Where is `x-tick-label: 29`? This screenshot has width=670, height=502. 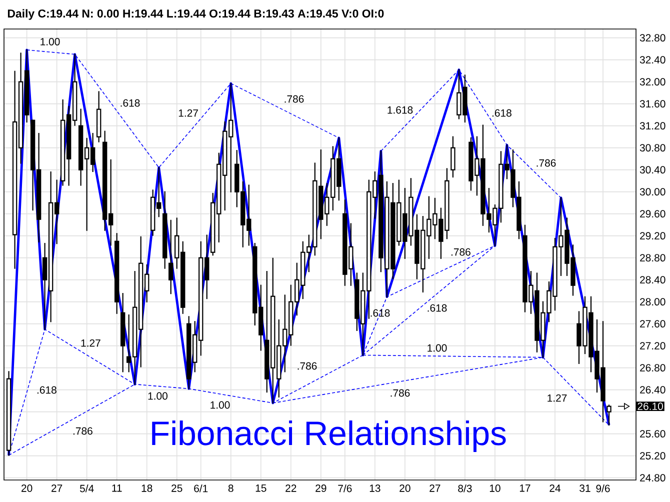 x-tick-label: 29 is located at coordinates (321, 488).